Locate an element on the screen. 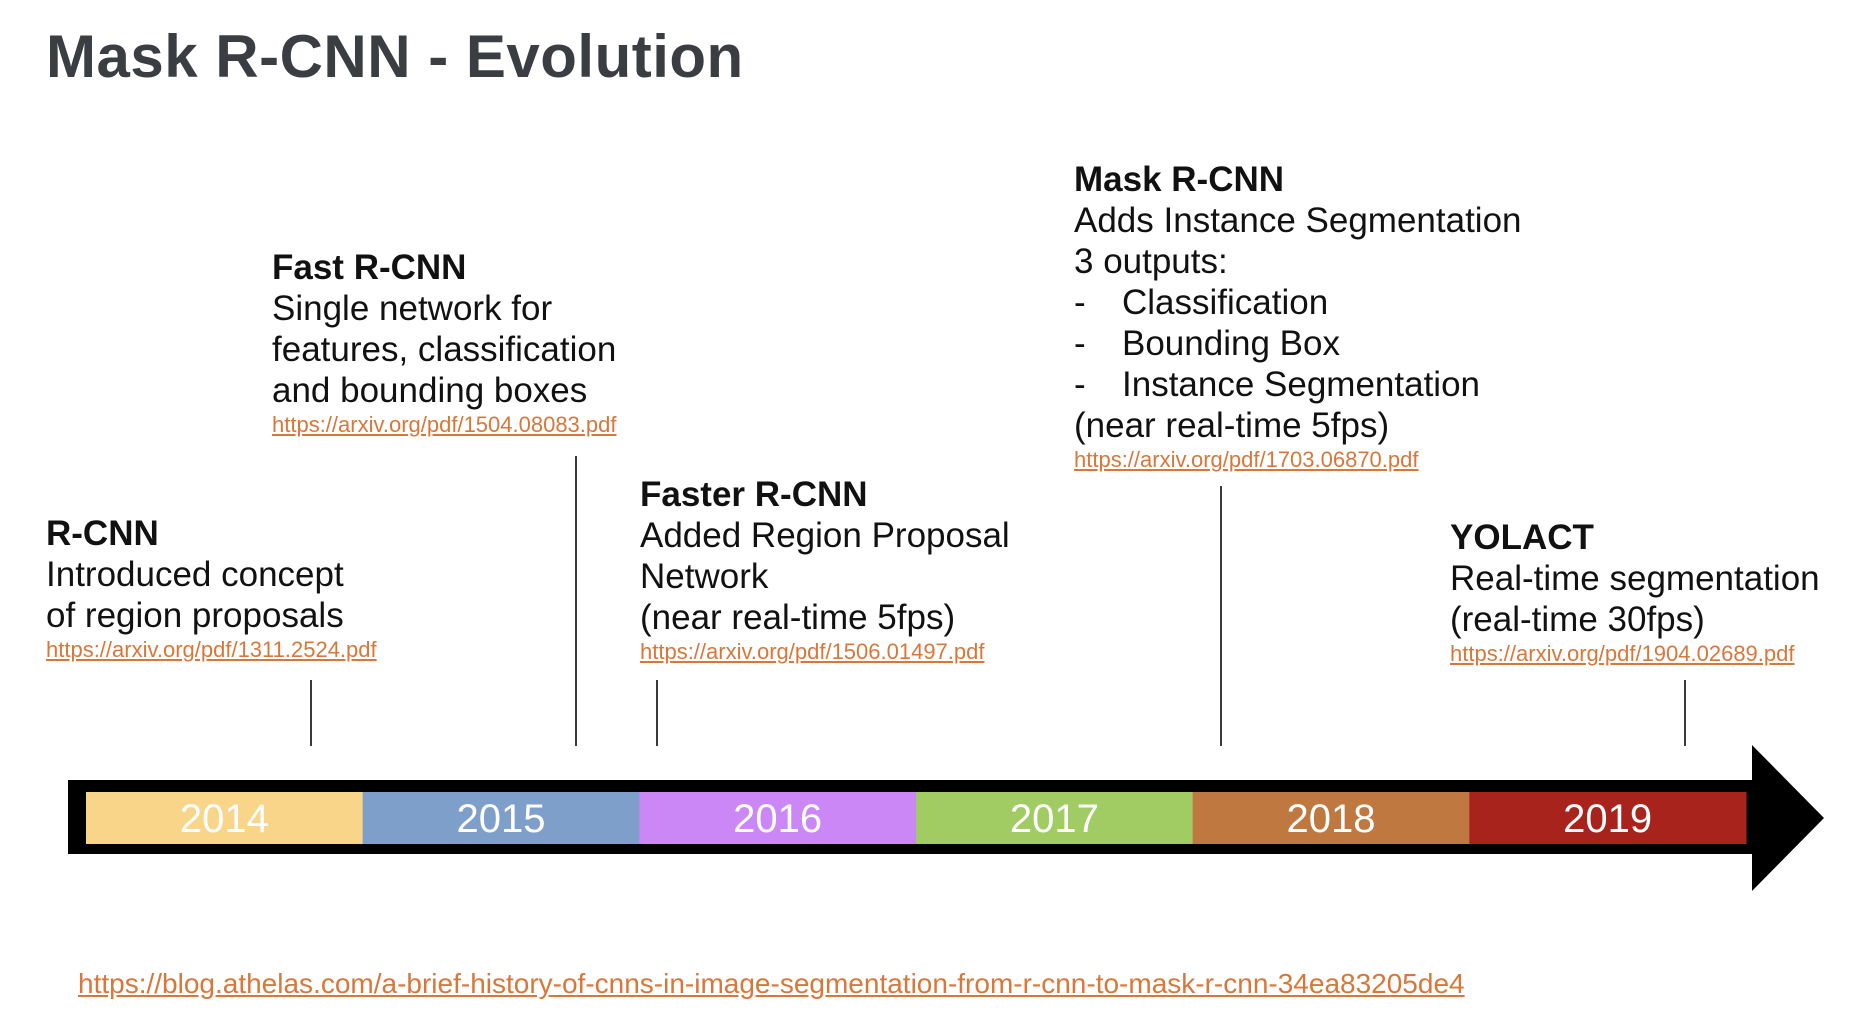 Image resolution: width=1876 pixels, height=1010 pixels. entry-description: 3 outputs: is located at coordinates (1151, 261).